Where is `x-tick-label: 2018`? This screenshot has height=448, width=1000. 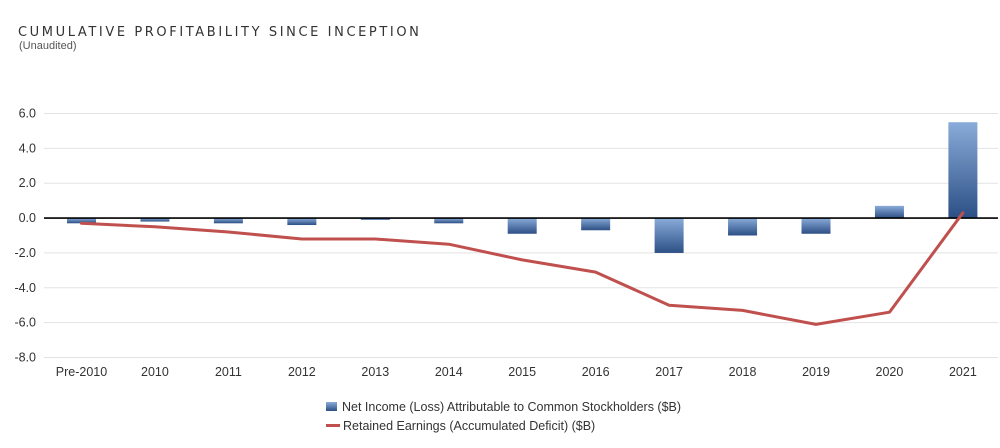
x-tick-label: 2018 is located at coordinates (743, 372).